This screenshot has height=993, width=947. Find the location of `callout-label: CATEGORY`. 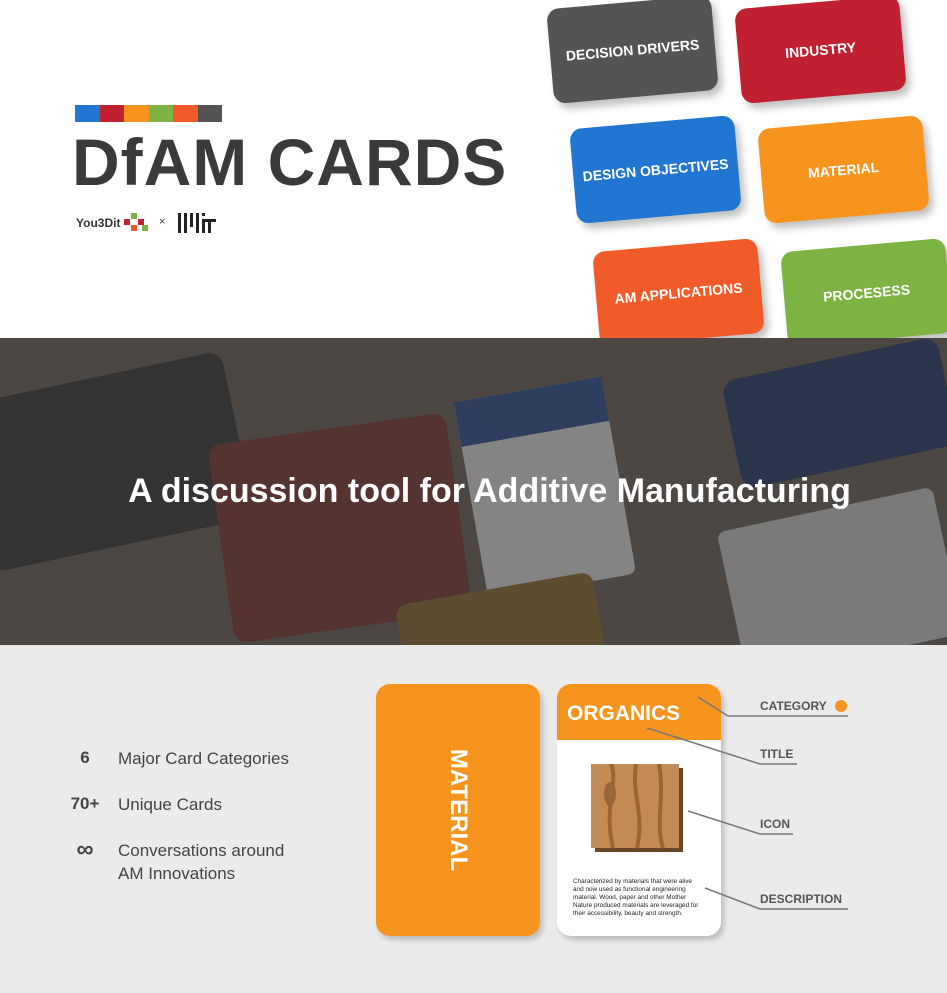

callout-label: CATEGORY is located at coordinates (793, 706).